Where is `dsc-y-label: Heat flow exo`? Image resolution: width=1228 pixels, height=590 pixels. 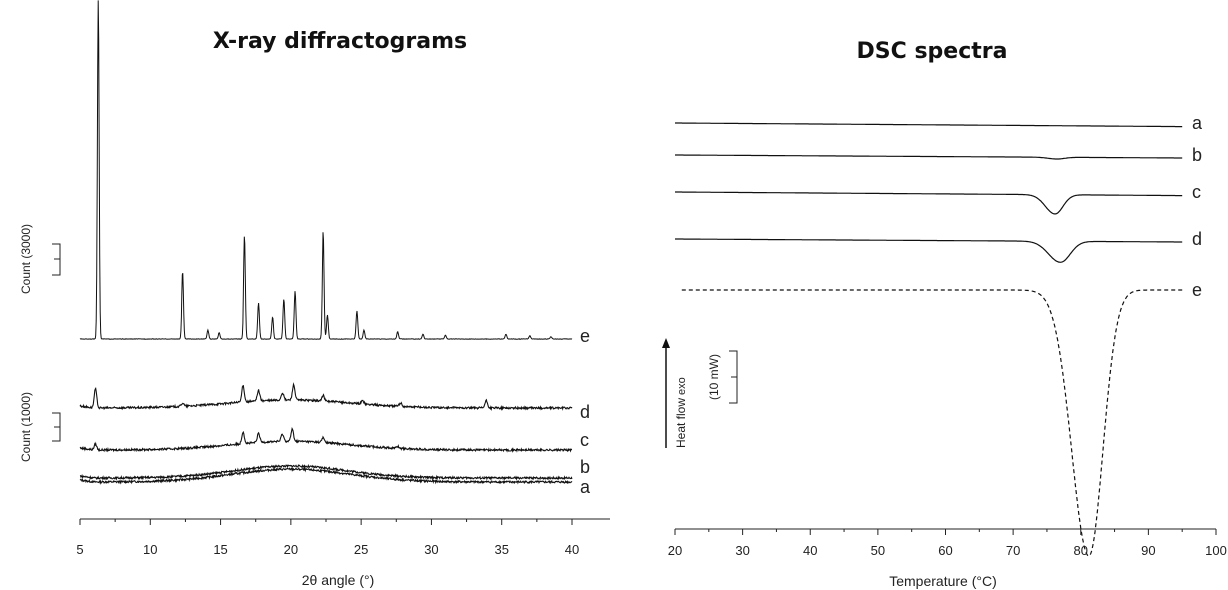 dsc-y-label: Heat flow exo is located at coordinates (681, 412).